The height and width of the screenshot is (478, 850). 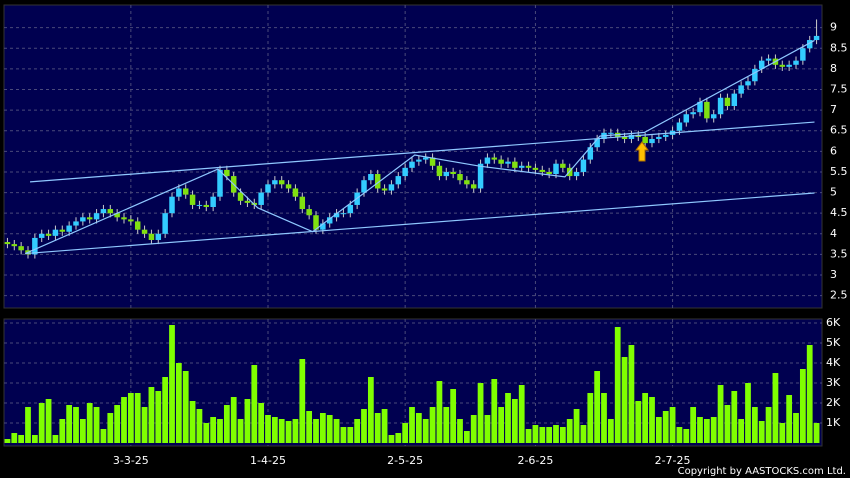 What do you see at coordinates (642, 151) in the screenshot?
I see `arrow-icon` at bounding box center [642, 151].